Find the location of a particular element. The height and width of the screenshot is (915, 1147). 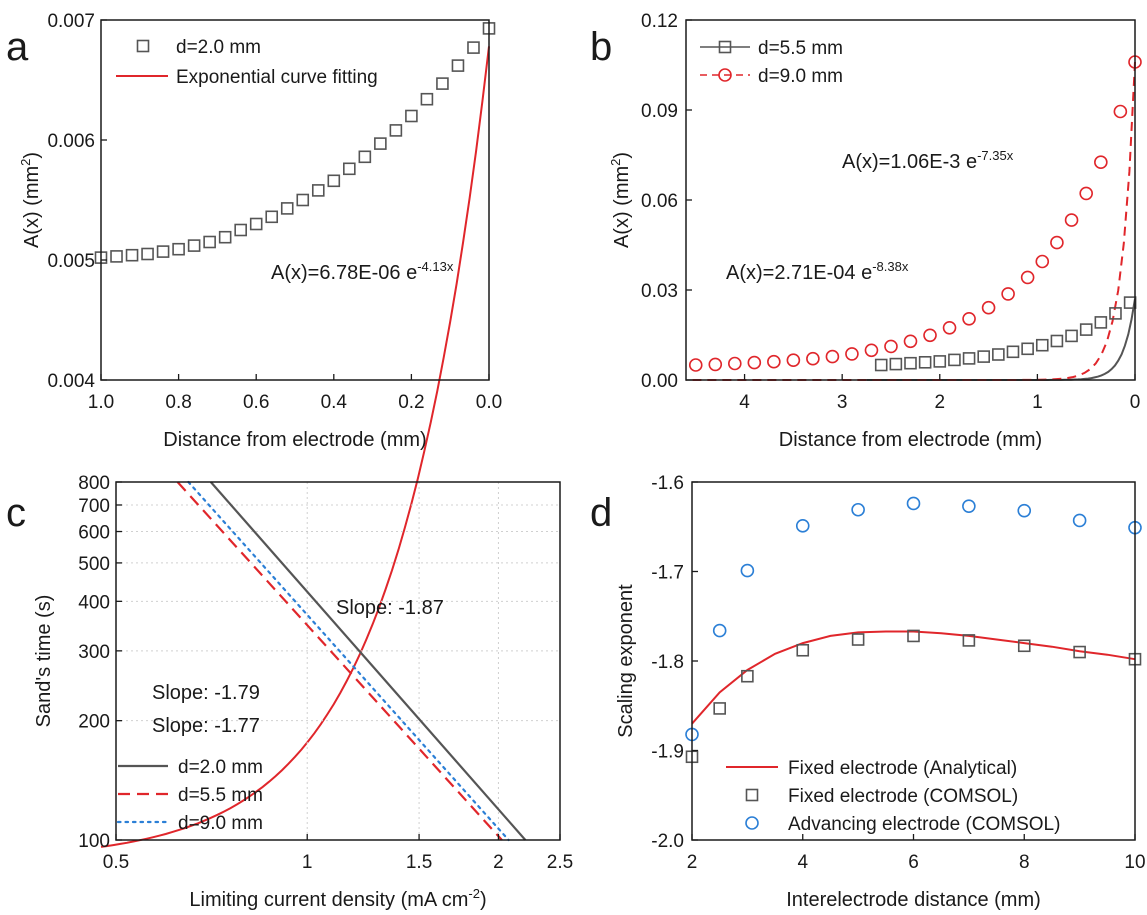

slope-label-c-2: Slope: -1.79 is located at coordinates (206, 693).